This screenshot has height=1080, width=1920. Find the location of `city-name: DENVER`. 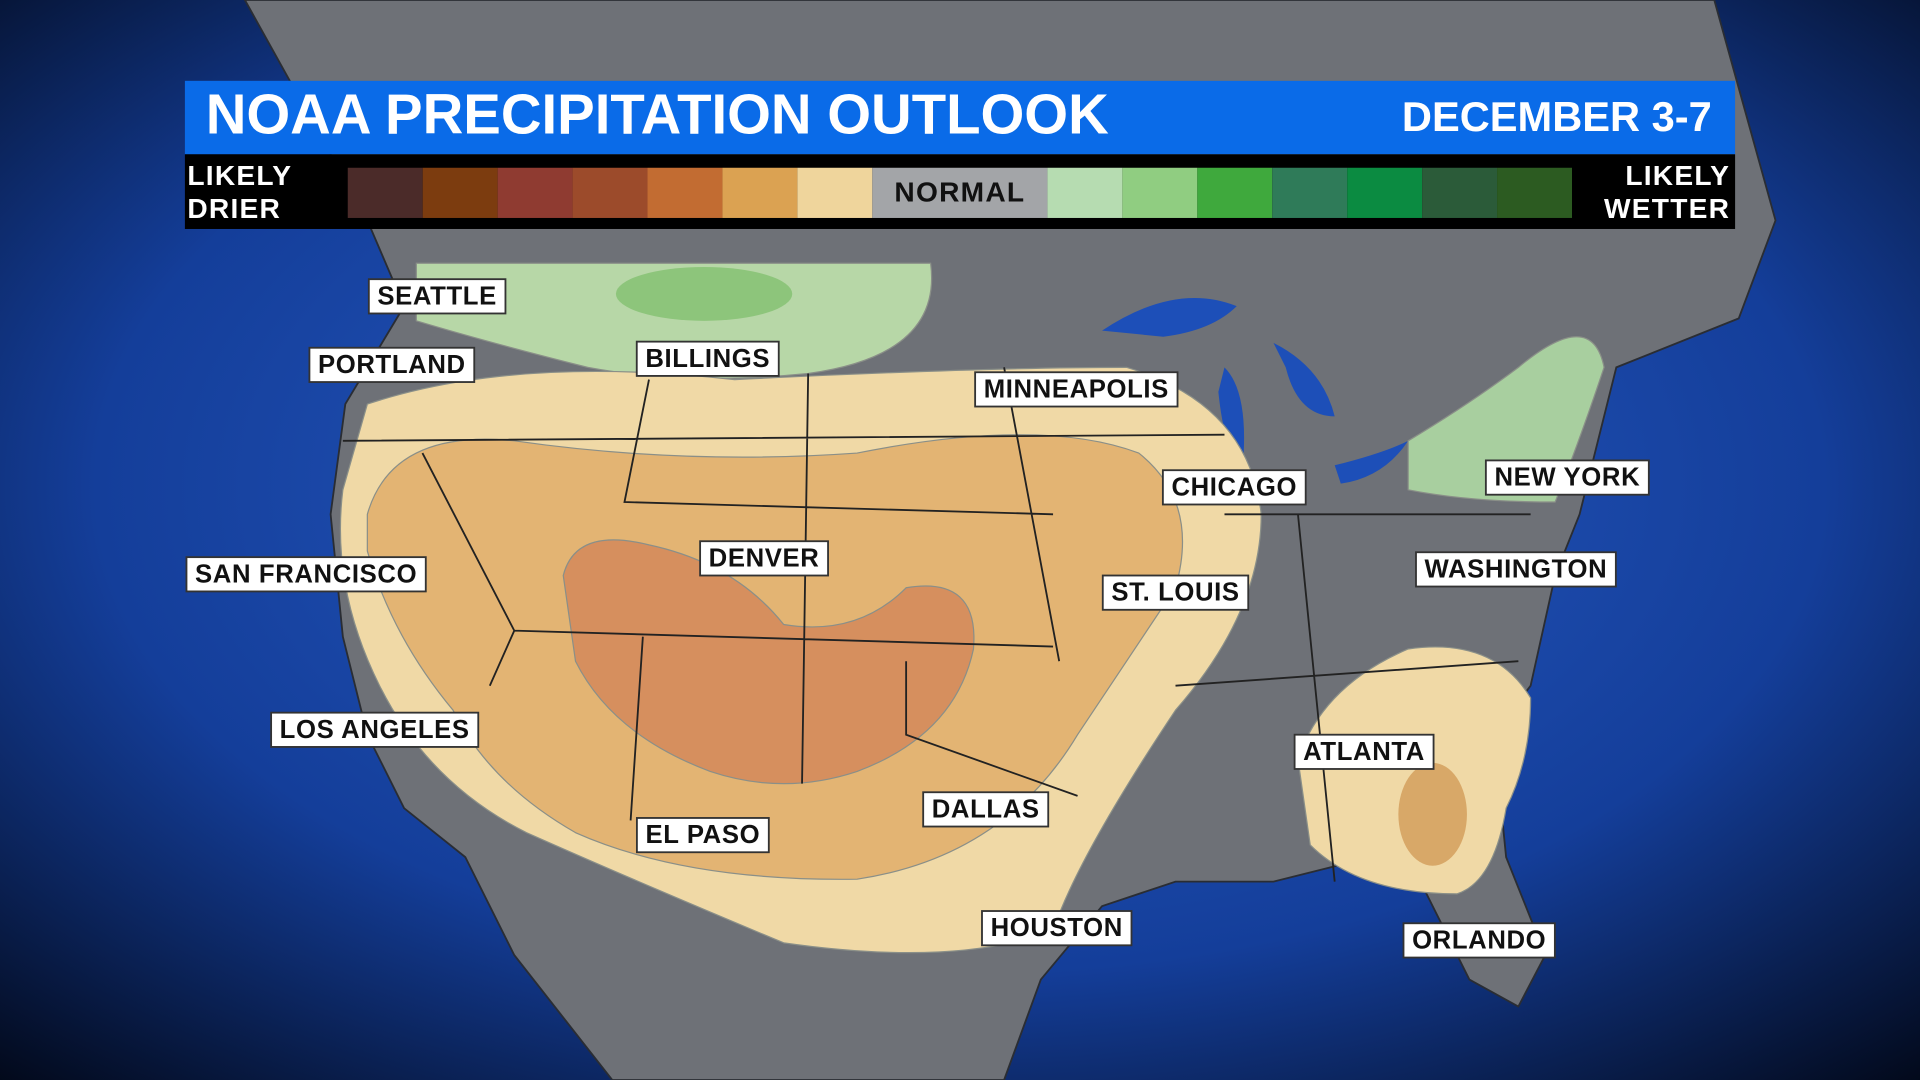

city-name: DENVER is located at coordinates (764, 558).